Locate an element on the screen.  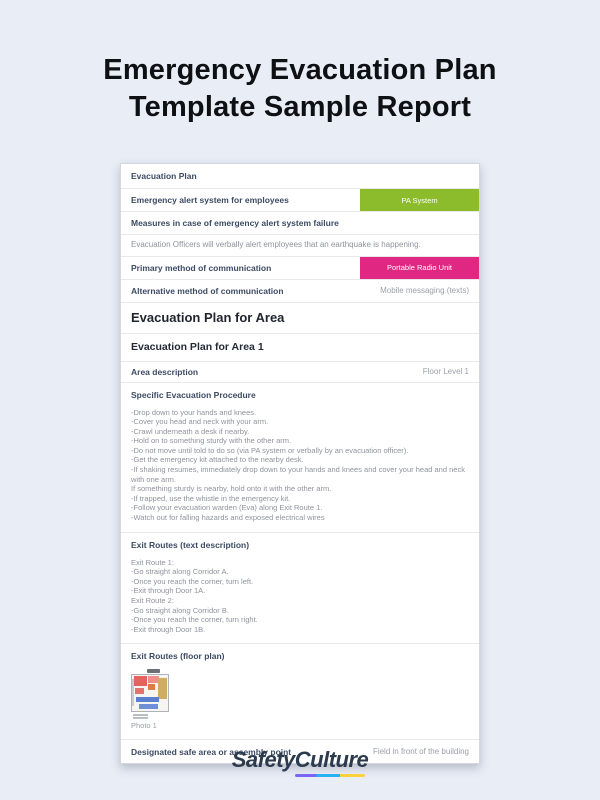
alt-comm-label: Alternative method of communication is located at coordinates (207, 290).